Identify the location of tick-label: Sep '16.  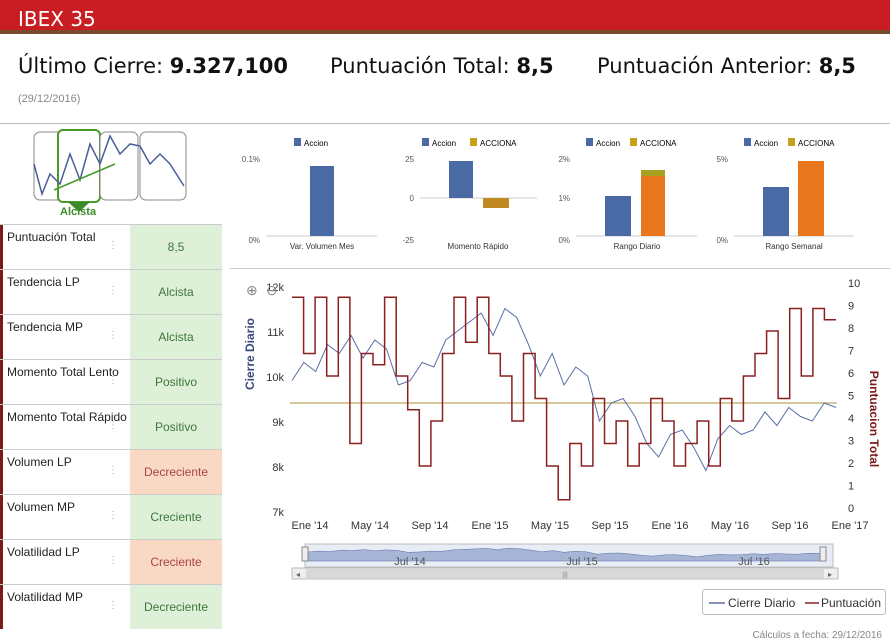
(790, 526).